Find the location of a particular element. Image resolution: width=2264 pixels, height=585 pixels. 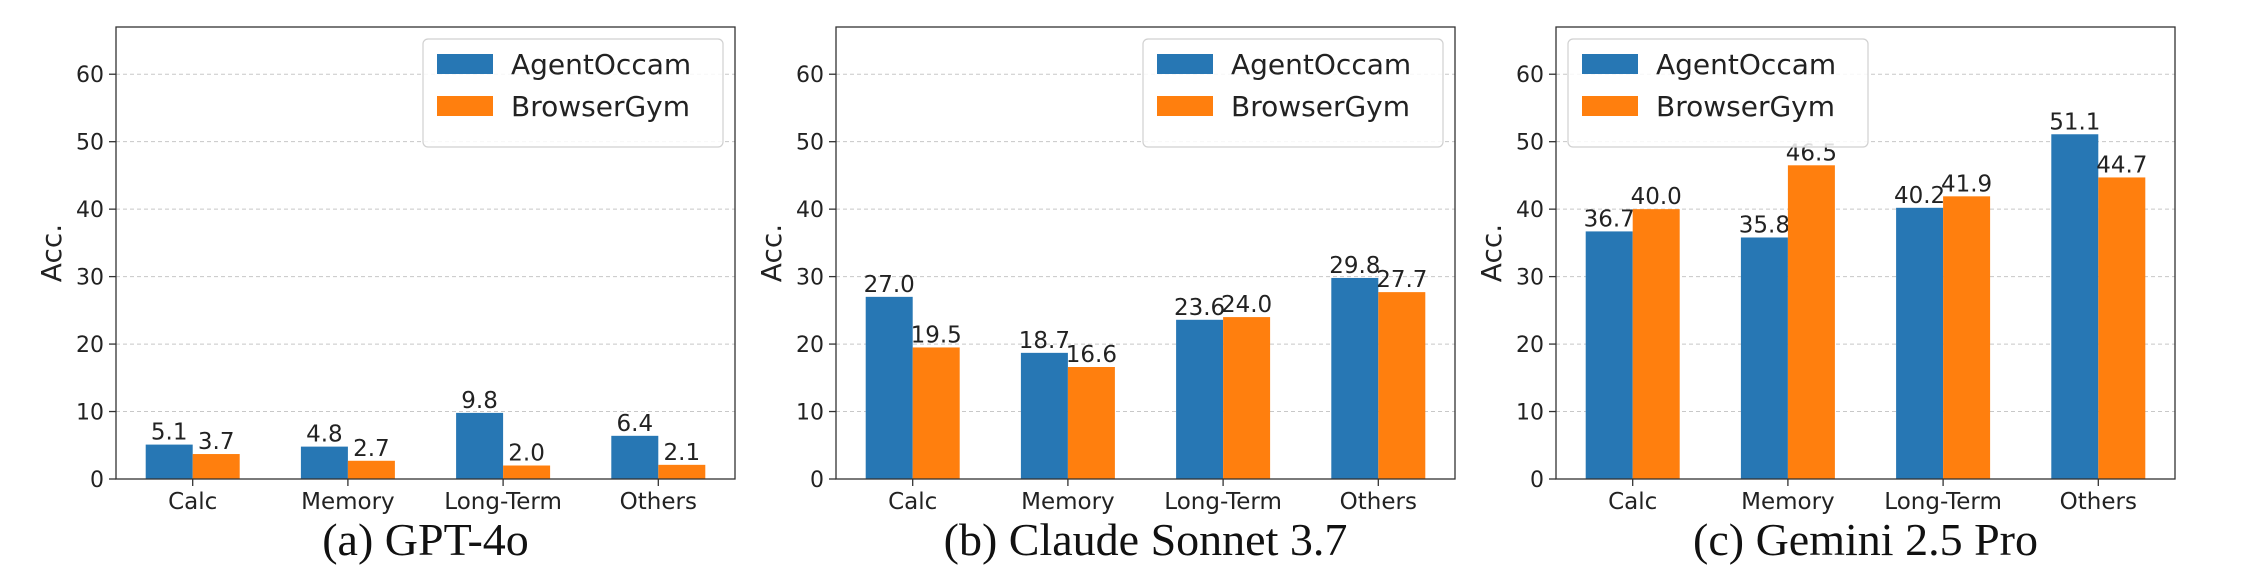

data-label: 36.7 is located at coordinates (1609, 219).